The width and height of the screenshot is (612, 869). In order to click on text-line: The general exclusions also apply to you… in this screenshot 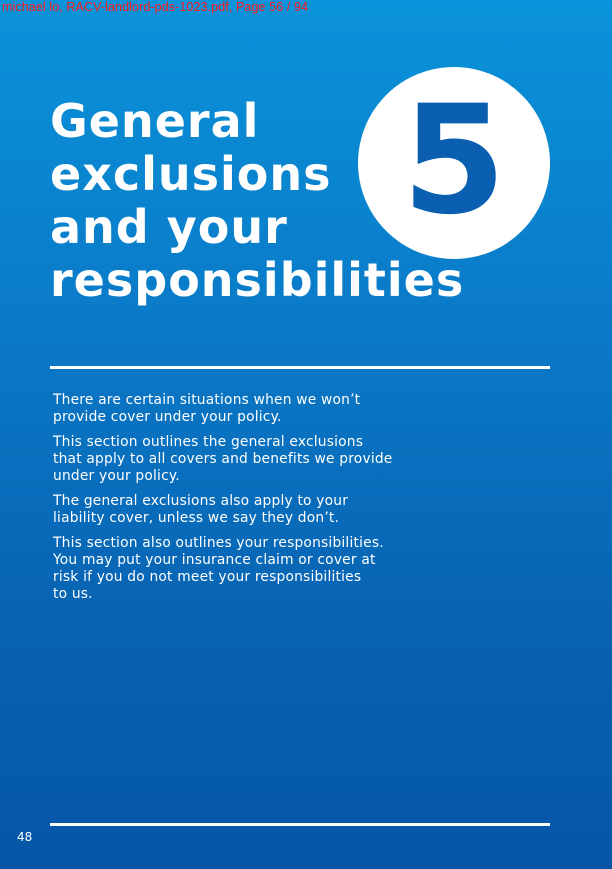, I will do `click(201, 501)`.